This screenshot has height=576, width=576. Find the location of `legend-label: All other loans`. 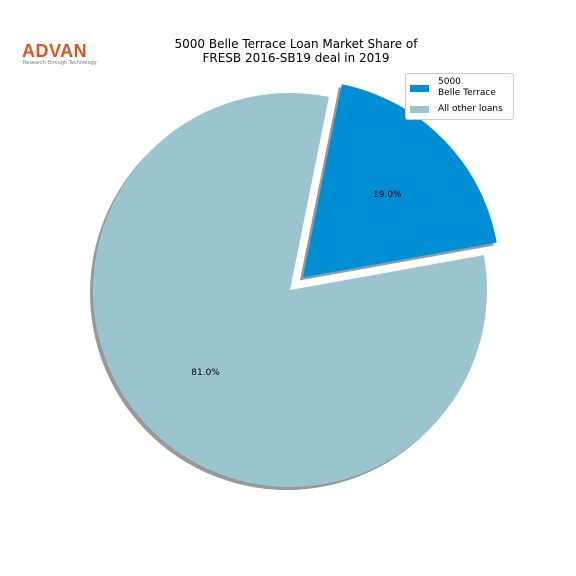

legend-label: All other loans is located at coordinates (470, 109).